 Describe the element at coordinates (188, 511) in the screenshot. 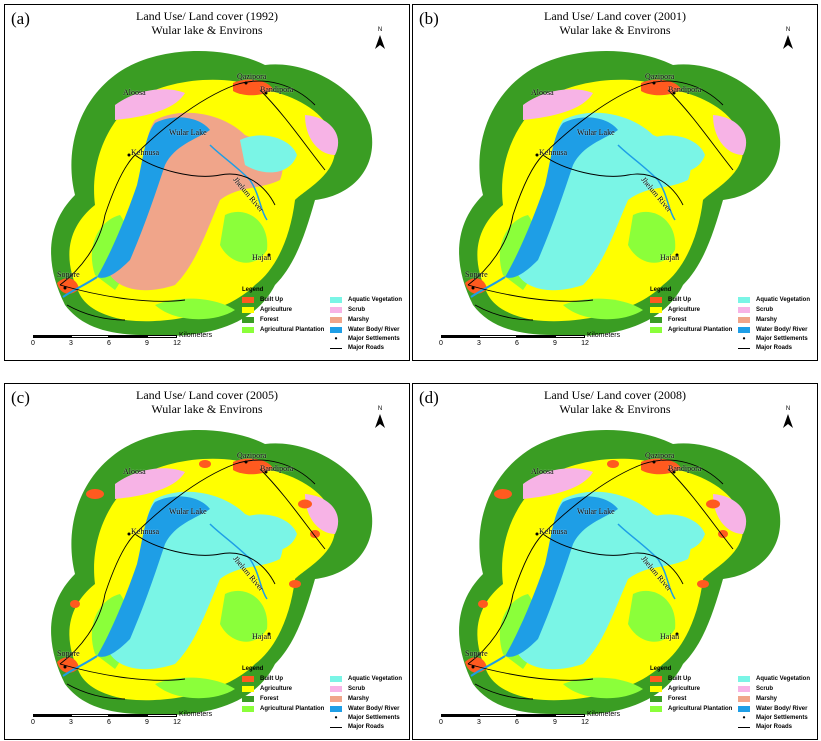

I see `place-wular-lake: Wular Lake` at that location.